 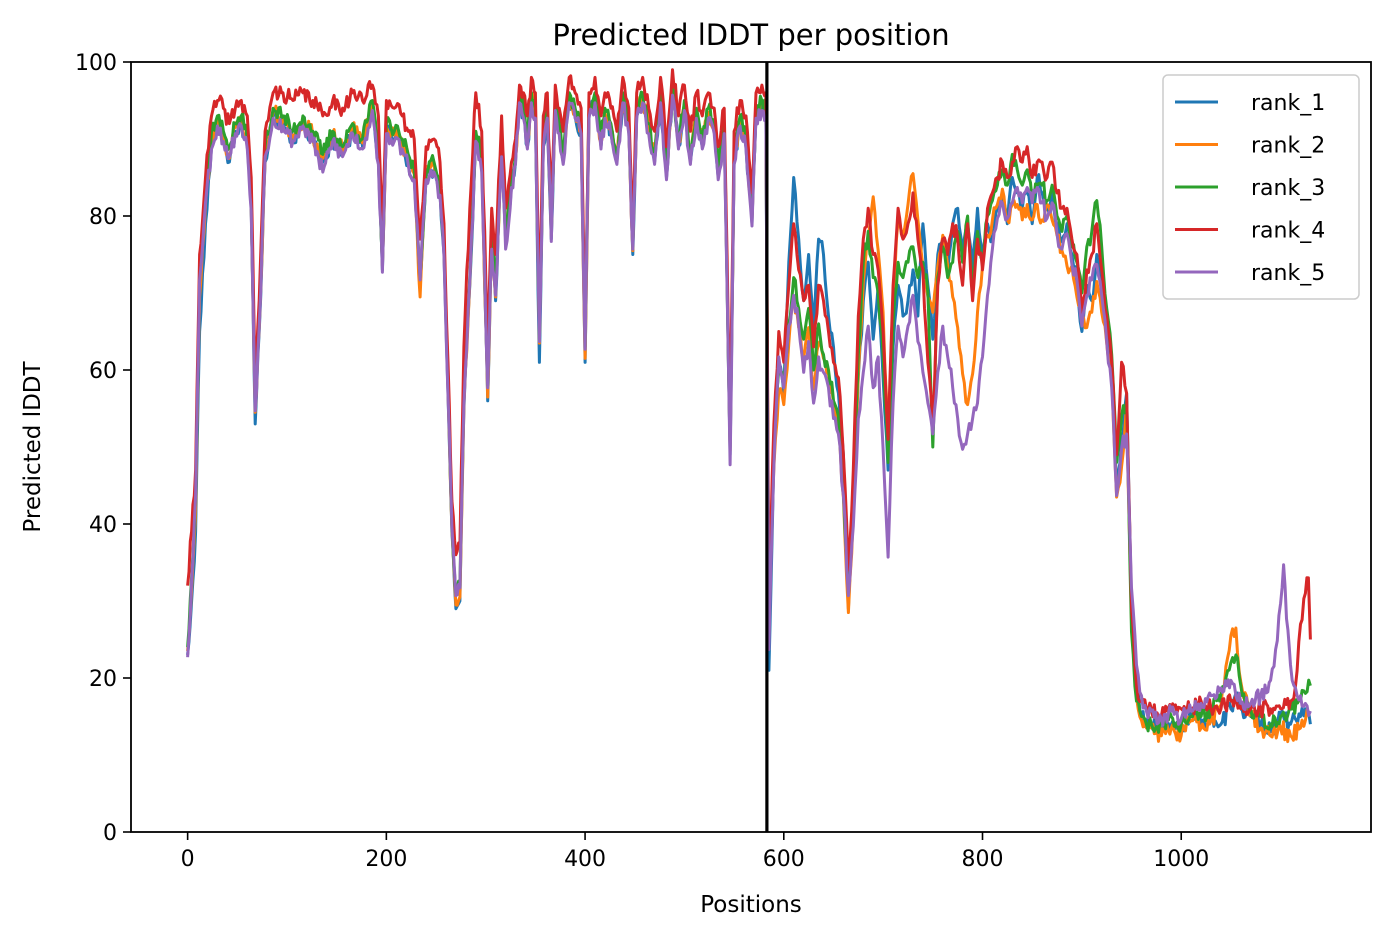 What do you see at coordinates (1181, 859) in the screenshot?
I see `x-tick-label: 1000` at bounding box center [1181, 859].